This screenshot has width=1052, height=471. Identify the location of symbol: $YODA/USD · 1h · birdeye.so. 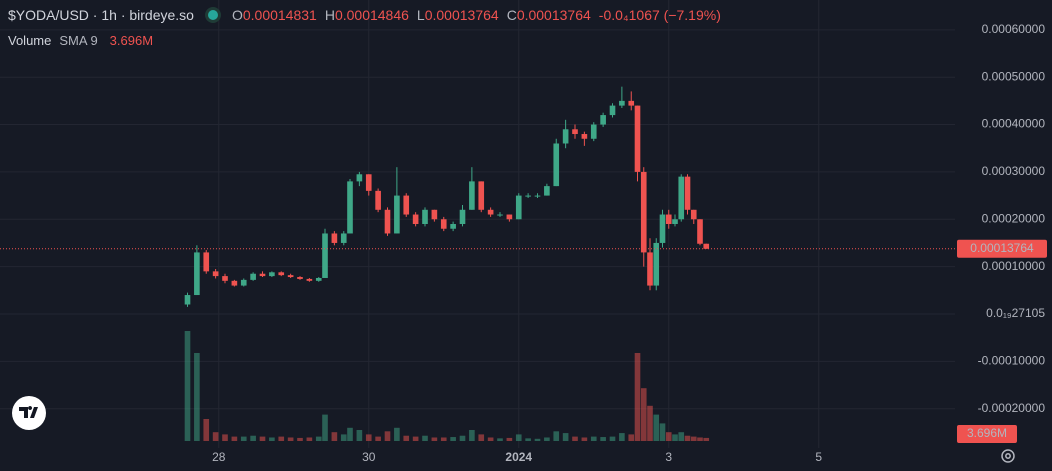
(101, 15).